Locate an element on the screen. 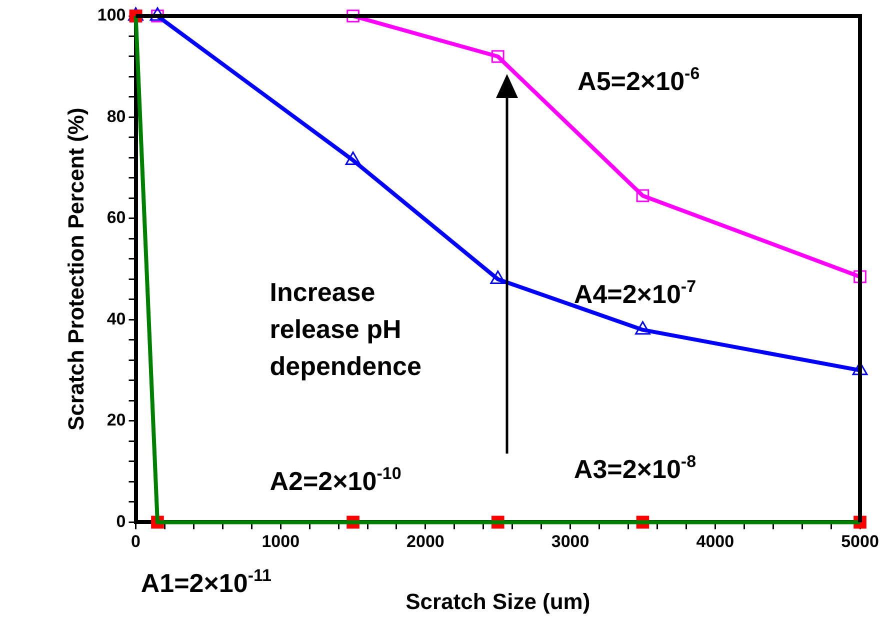  y-axis-title: Scratch Protection Percent (%) is located at coordinates (75, 269).